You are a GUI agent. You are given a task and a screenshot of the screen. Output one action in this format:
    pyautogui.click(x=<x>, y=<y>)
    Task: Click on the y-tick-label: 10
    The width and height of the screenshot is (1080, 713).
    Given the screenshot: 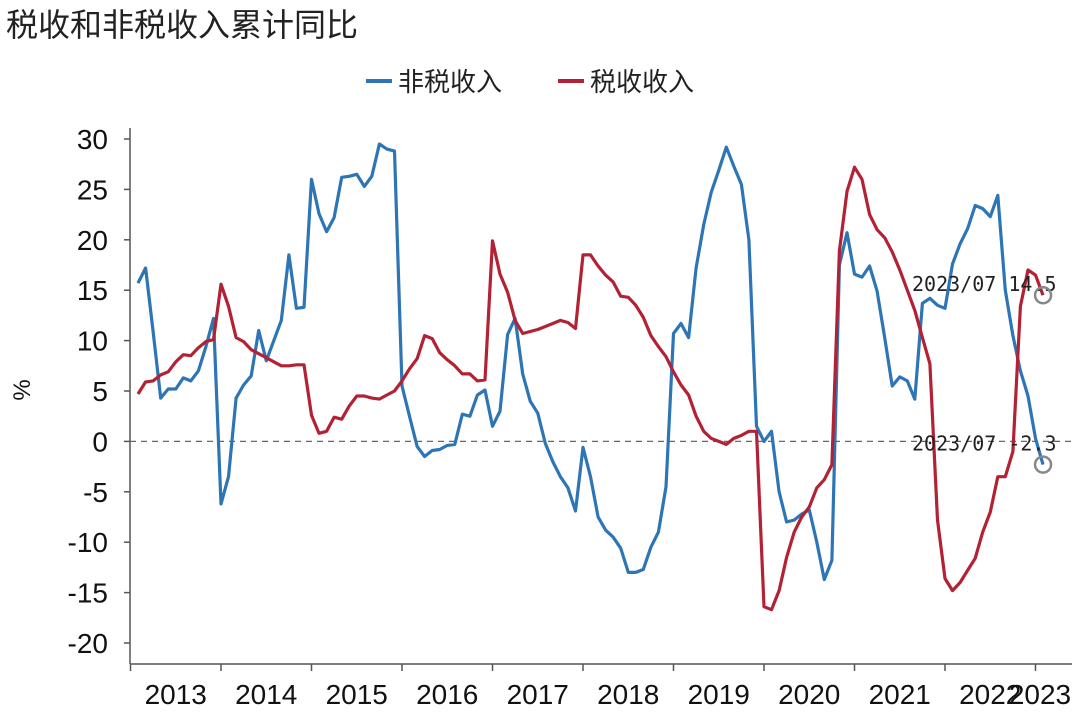 What is the action you would take?
    pyautogui.click(x=92, y=341)
    